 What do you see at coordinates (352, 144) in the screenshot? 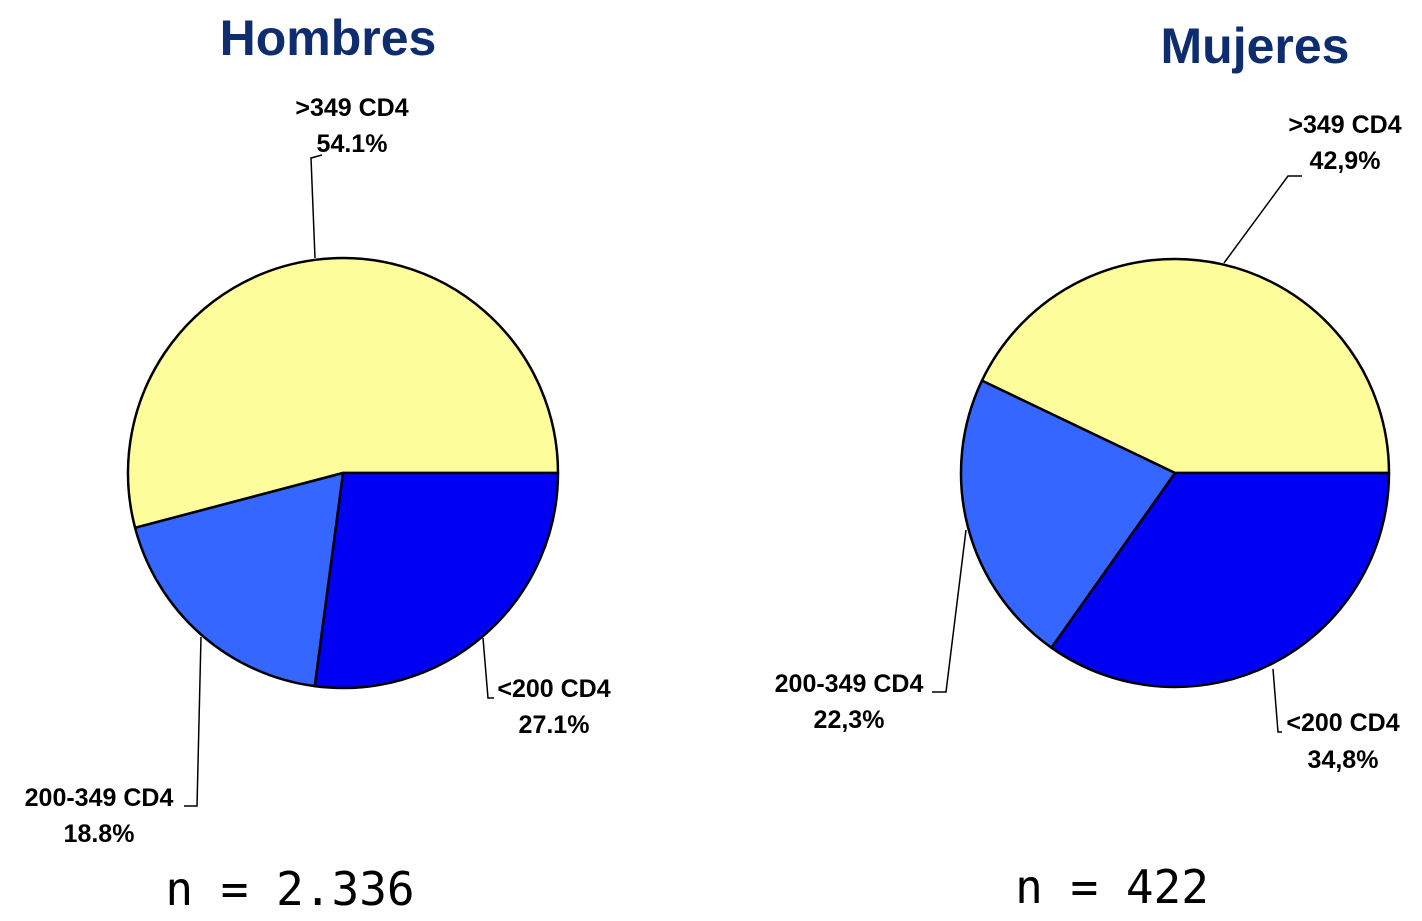
I see `value-hombres-gt349: 54.1%` at bounding box center [352, 144].